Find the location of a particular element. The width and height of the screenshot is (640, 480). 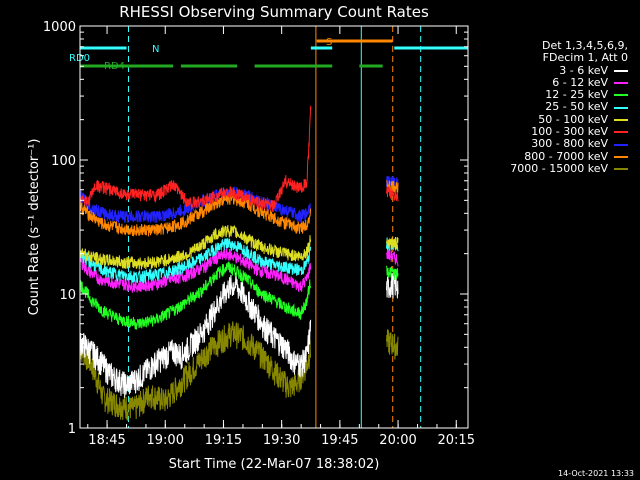

legend-entry-3: 25 - 50 keV is located at coordinates (569, 107).